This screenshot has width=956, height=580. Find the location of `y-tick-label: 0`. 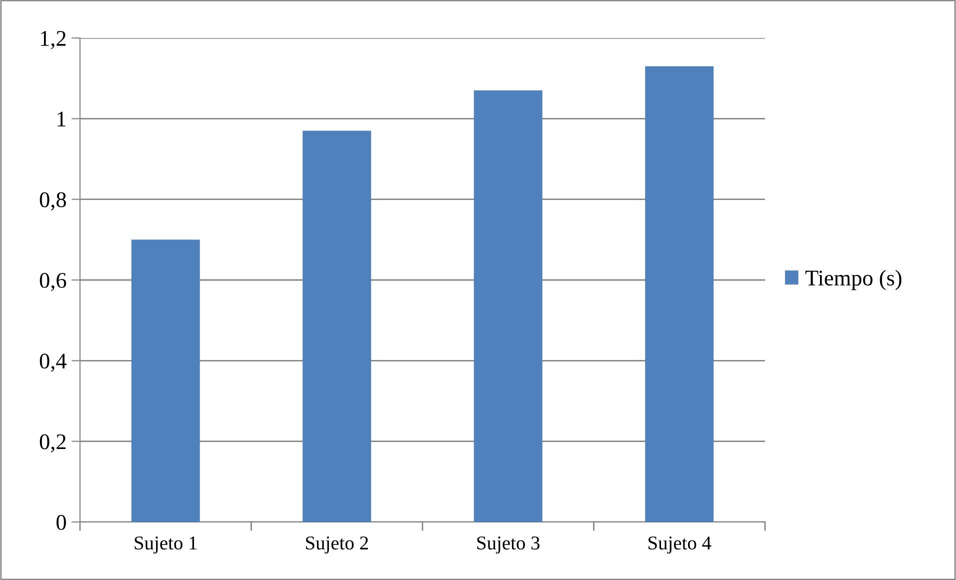

y-tick-label: 0 is located at coordinates (61, 522).